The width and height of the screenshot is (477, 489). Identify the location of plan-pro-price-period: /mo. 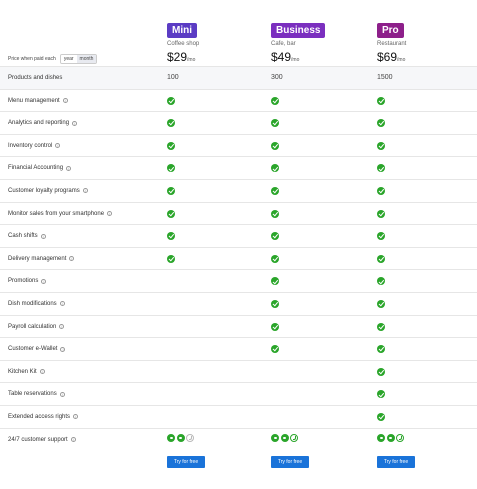
(401, 60).